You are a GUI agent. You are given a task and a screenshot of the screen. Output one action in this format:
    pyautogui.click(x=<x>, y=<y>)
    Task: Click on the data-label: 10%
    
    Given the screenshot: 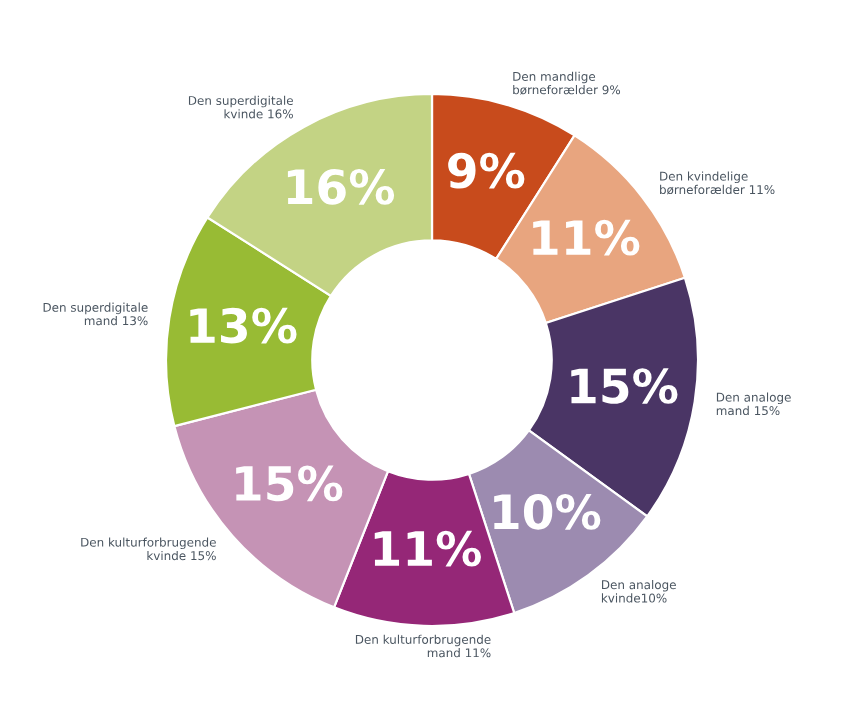 What is the action you would take?
    pyautogui.click(x=547, y=512)
    